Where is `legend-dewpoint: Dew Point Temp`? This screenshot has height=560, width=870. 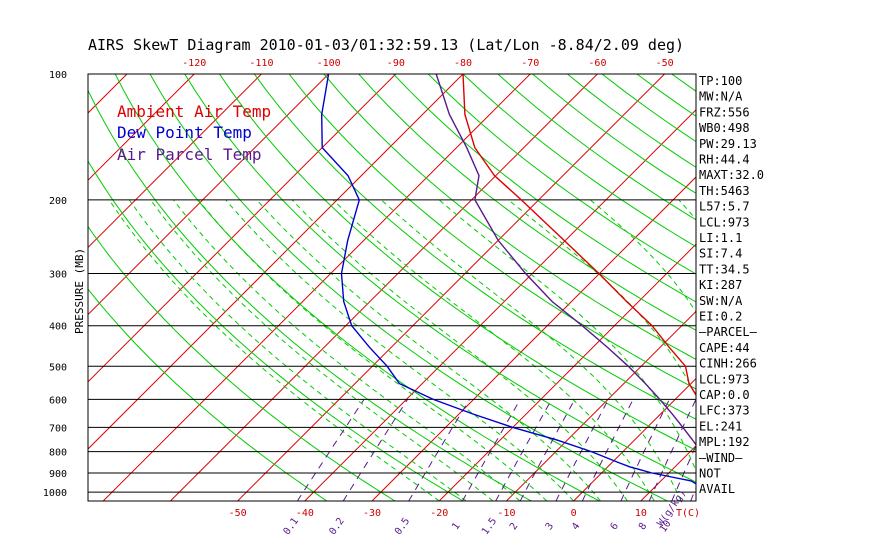
legend-dewpoint: Dew Point Temp is located at coordinates (184, 132).